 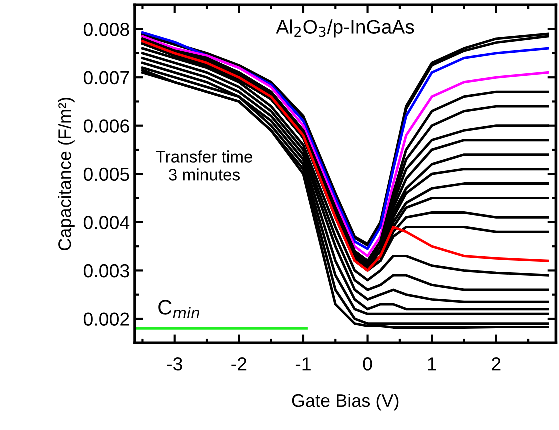 I want to click on y-tick-label: 0.006, so click(x=107, y=126).